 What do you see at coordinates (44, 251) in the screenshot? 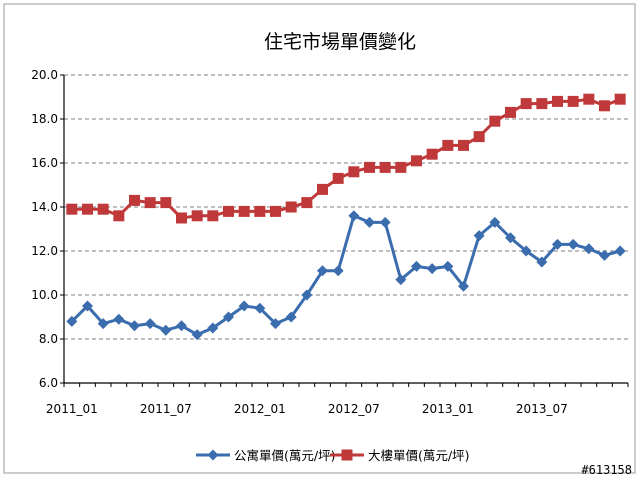
I see `y-tick-label: 12.0` at bounding box center [44, 251].